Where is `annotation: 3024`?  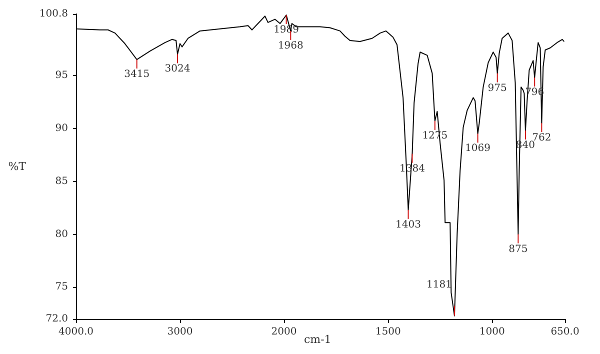 annotation: 3024 is located at coordinates (177, 69).